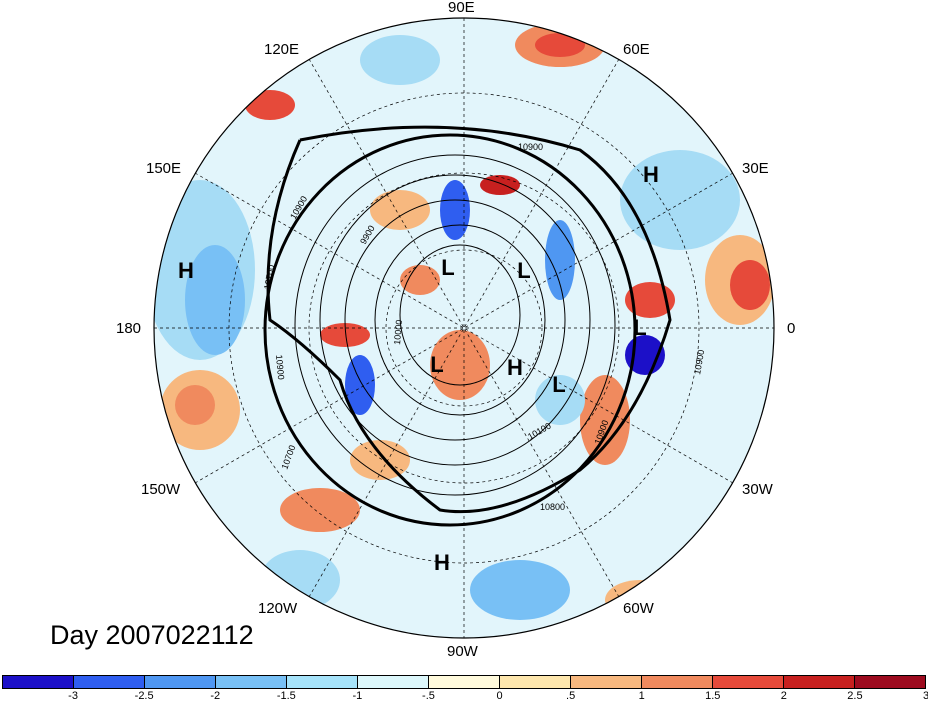  What do you see at coordinates (552, 507) in the screenshot?
I see `contour-label: 10800` at bounding box center [552, 507].